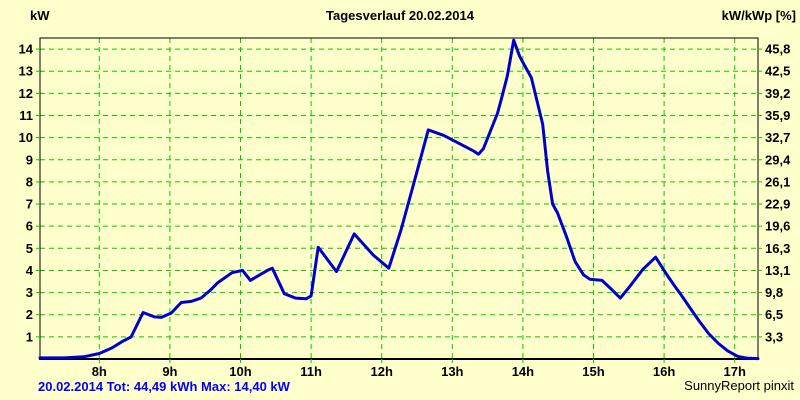 Image resolution: width=800 pixels, height=400 pixels. What do you see at coordinates (777, 181) in the screenshot?
I see `y-axis-right-tick-label: 26,1` at bounding box center [777, 181].